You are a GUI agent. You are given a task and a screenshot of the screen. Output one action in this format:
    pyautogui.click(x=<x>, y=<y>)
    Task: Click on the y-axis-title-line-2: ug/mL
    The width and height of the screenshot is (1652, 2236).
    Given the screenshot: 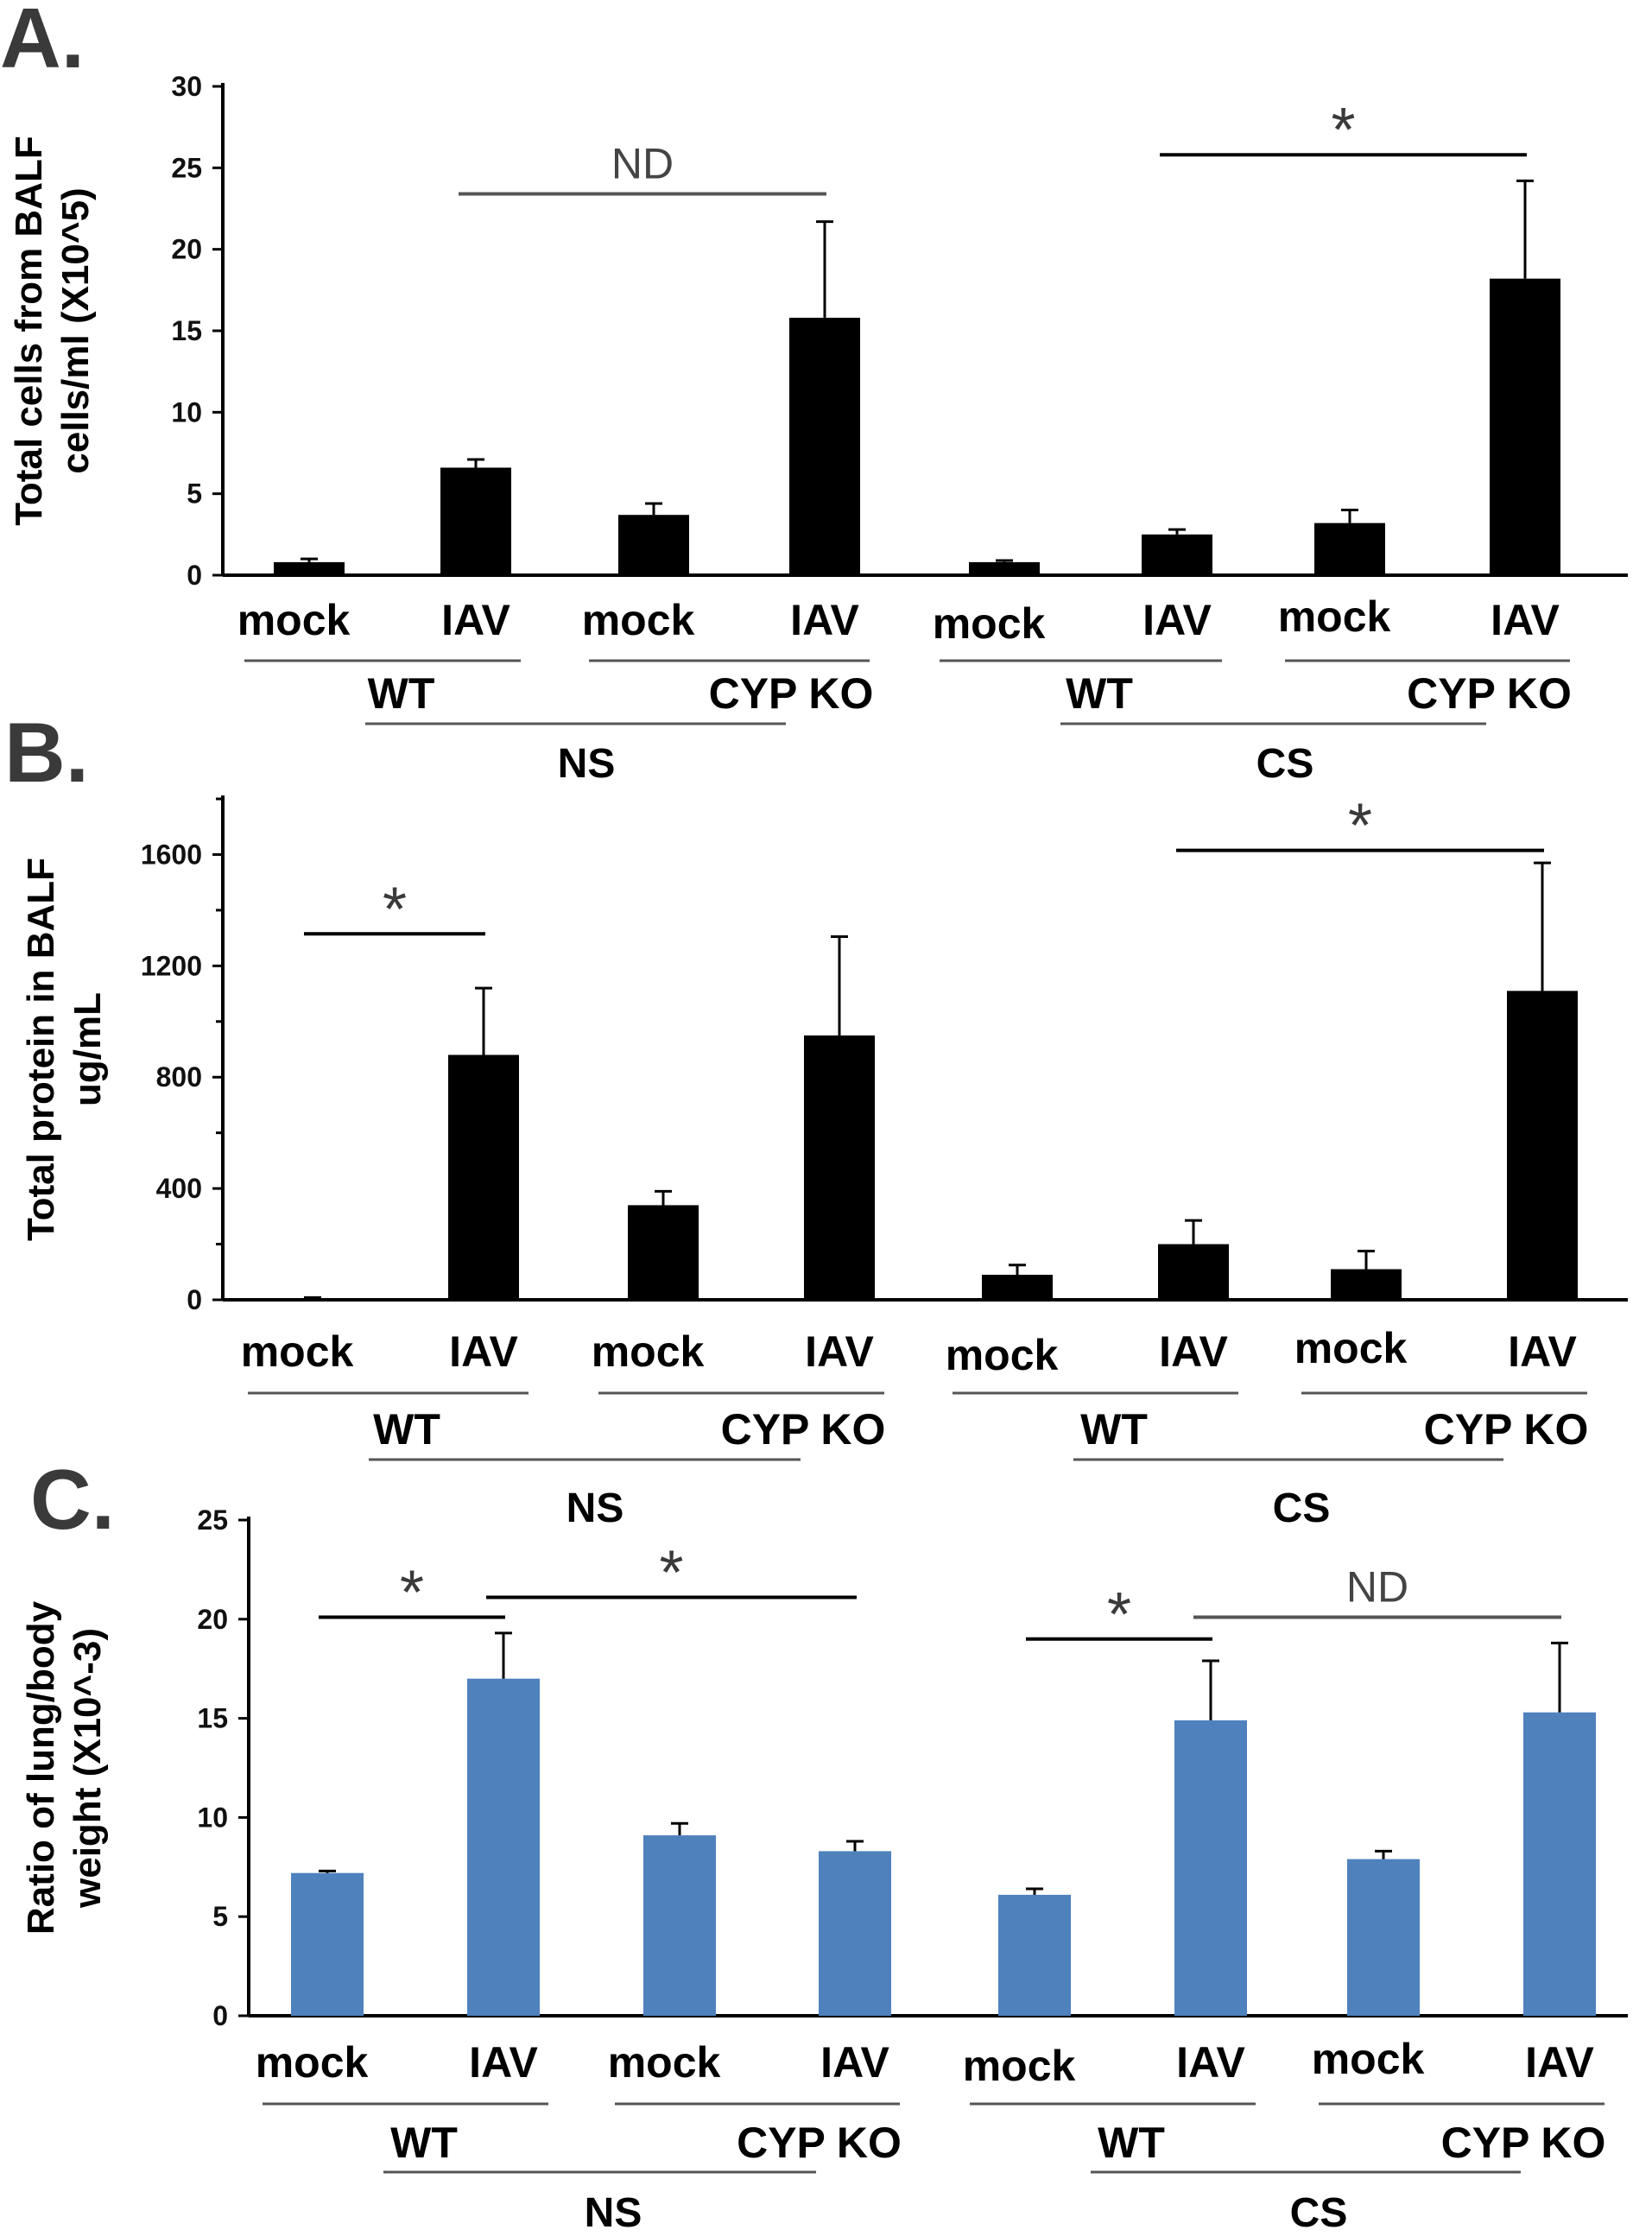 What is the action you would take?
    pyautogui.click(x=87, y=1049)
    